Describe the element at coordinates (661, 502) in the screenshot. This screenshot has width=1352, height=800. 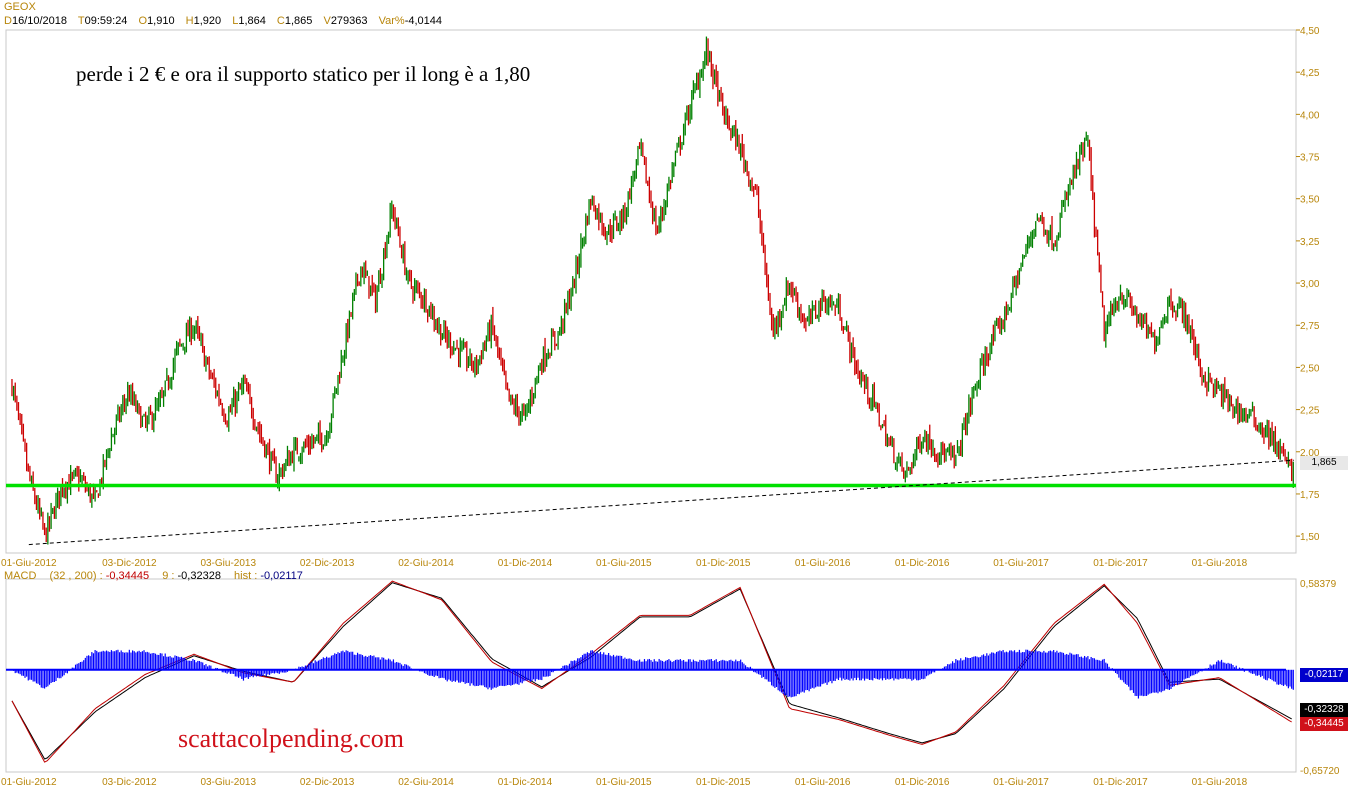
I see `trend-line` at that location.